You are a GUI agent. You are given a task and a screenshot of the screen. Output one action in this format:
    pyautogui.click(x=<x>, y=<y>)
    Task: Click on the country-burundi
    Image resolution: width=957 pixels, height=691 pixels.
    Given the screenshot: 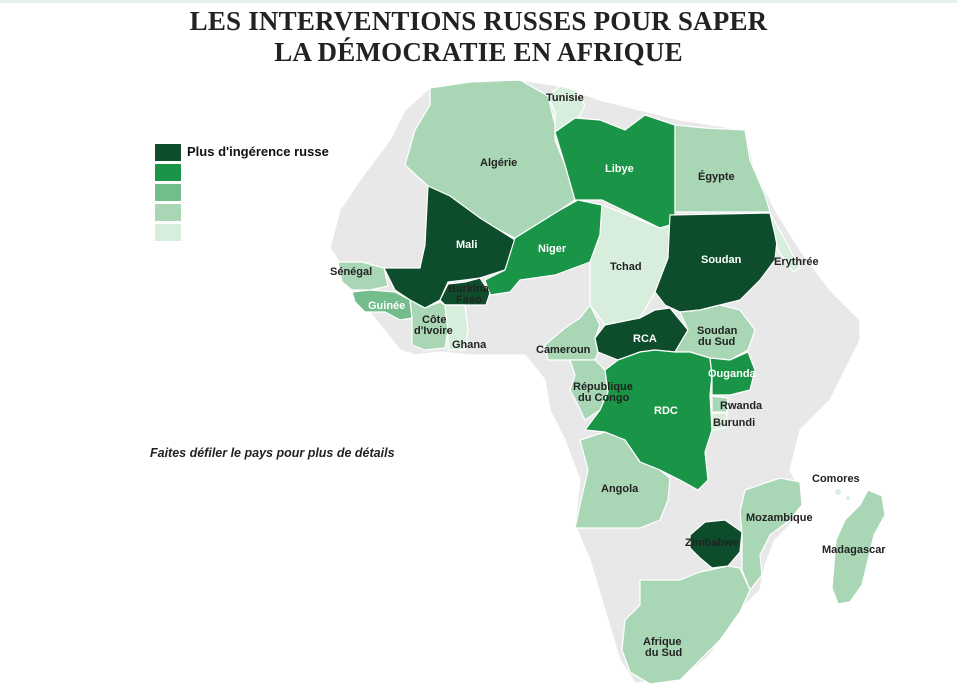 What is the action you would take?
    pyautogui.click(x=719, y=421)
    